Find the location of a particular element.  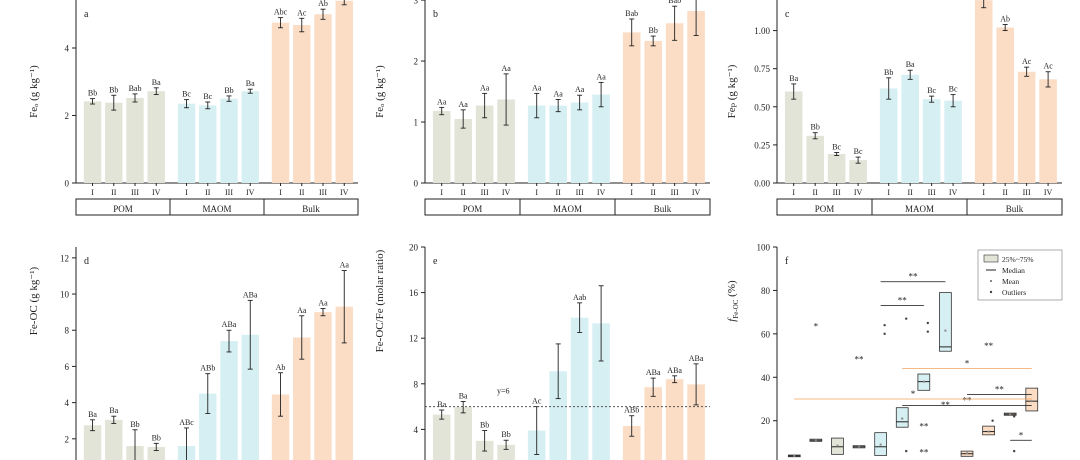

x-tick-label: IV is located at coordinates (344, 192).